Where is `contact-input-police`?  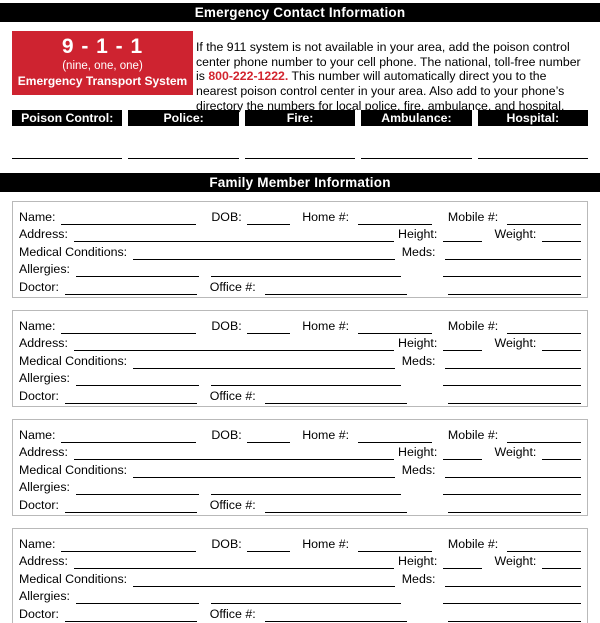
contact-input-police is located at coordinates (183, 158).